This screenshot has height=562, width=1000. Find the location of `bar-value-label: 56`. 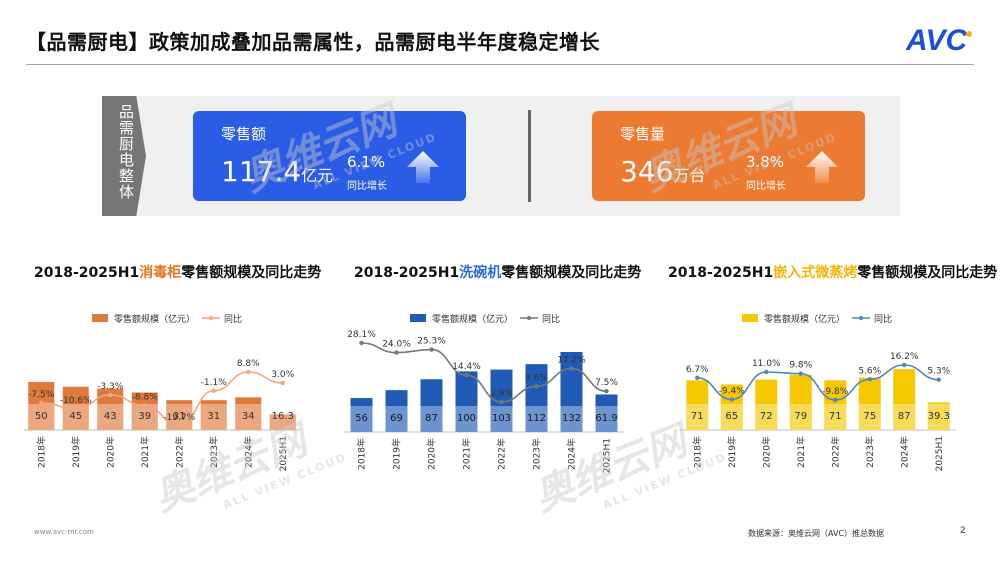

bar-value-label: 56 is located at coordinates (361, 418).